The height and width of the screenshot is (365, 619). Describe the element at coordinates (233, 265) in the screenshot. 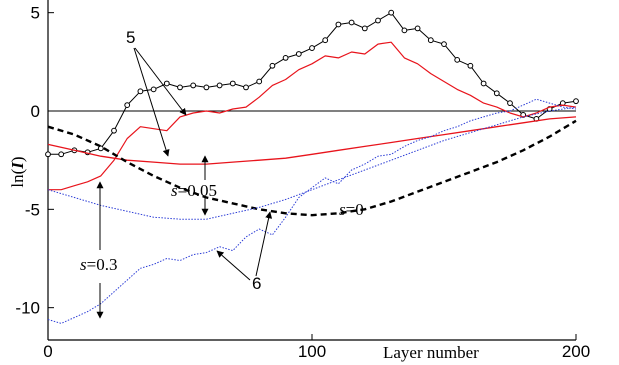

I see `arrow-6-lower` at that location.